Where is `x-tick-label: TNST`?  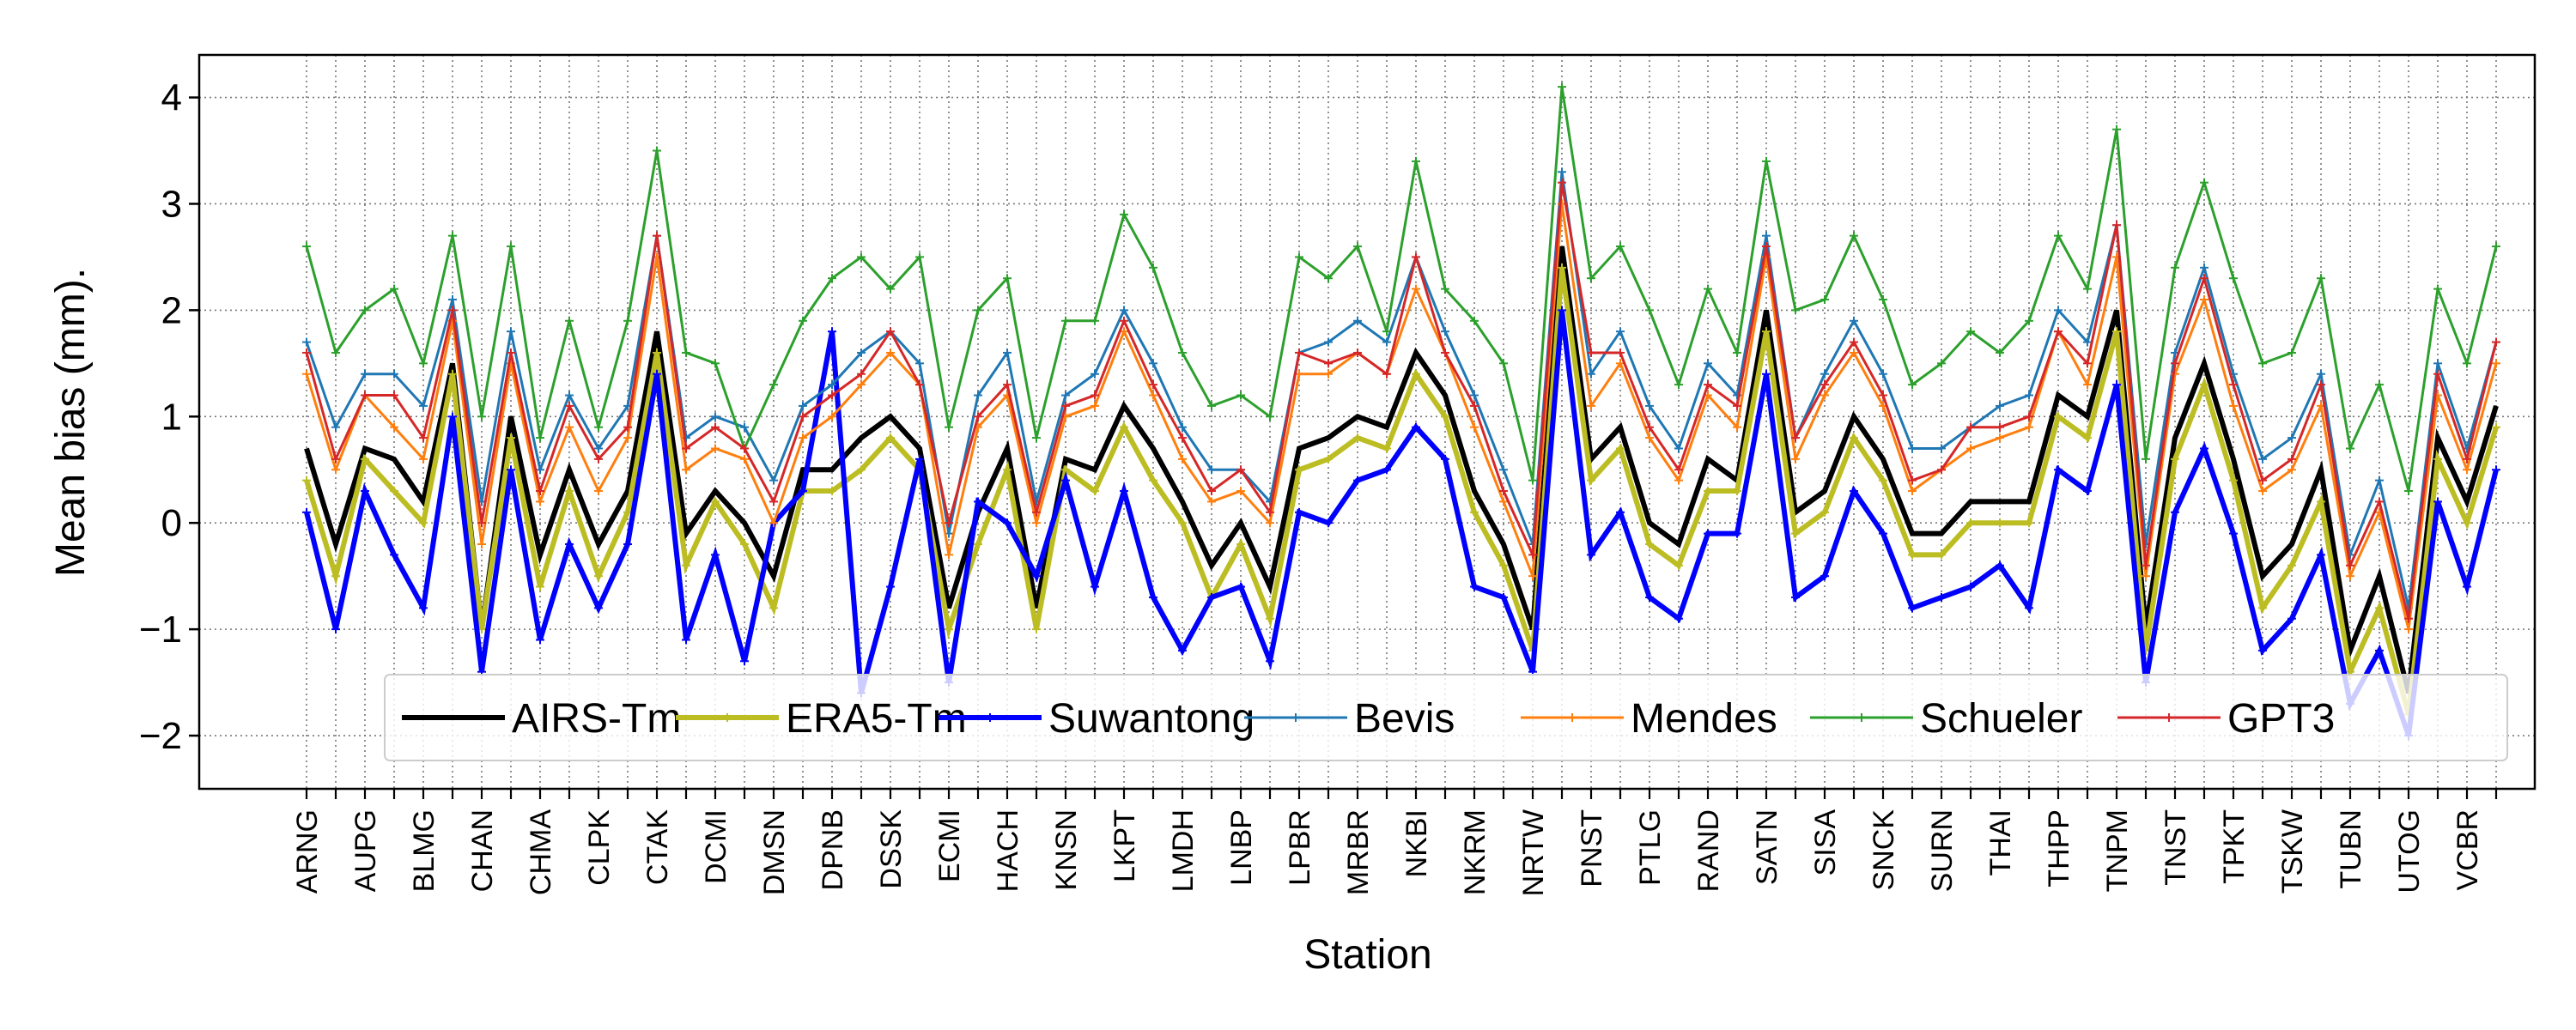
x-tick-label: TNST is located at coordinates (2176, 847).